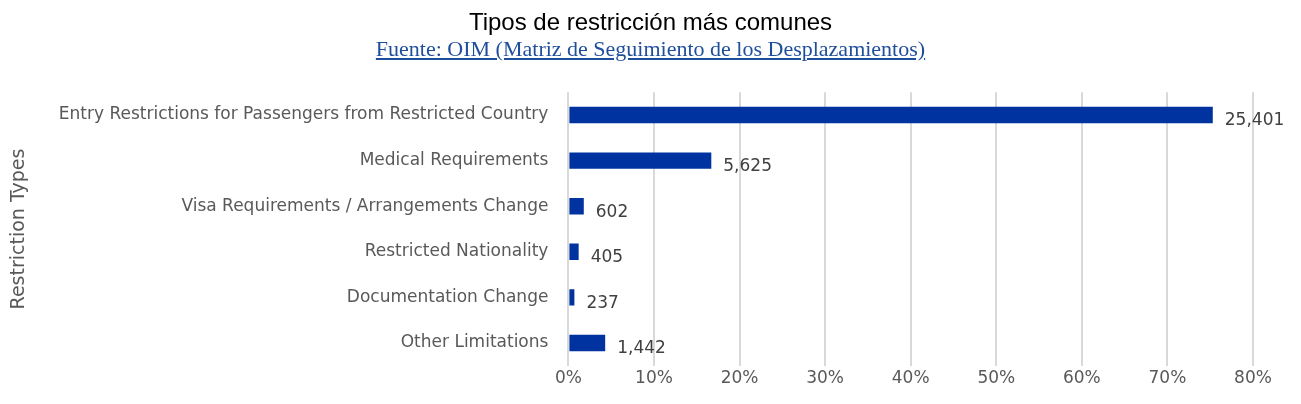  Describe the element at coordinates (650, 49) in the screenshot. I see `chart-subtitle: Fuente: OIM (Matriz de Seguimiento de los Desplazamientos)` at that location.